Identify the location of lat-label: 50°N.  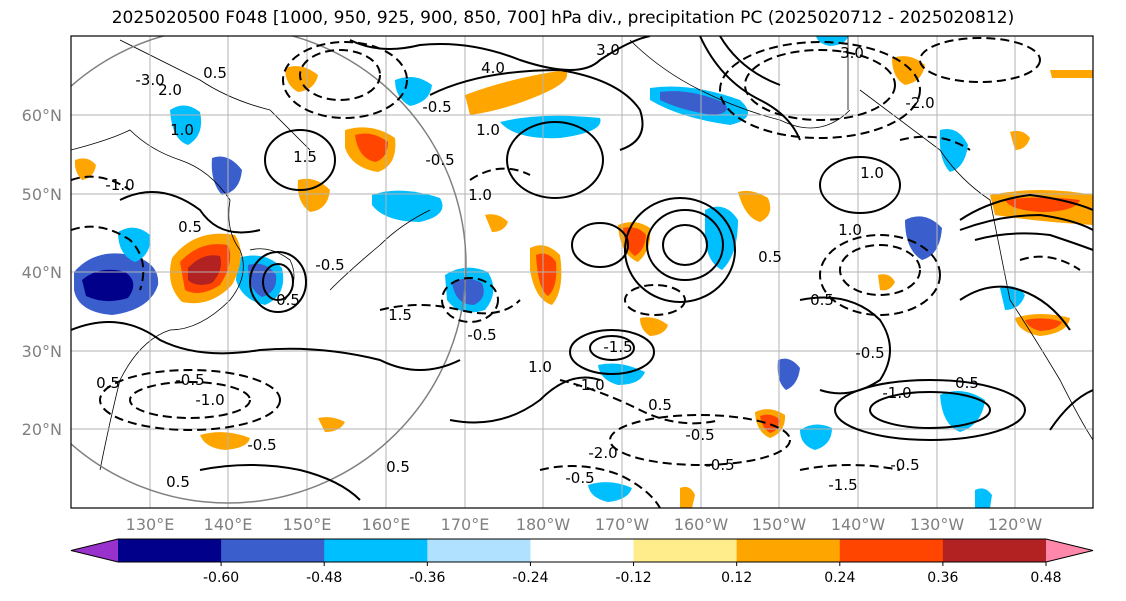
(42, 194).